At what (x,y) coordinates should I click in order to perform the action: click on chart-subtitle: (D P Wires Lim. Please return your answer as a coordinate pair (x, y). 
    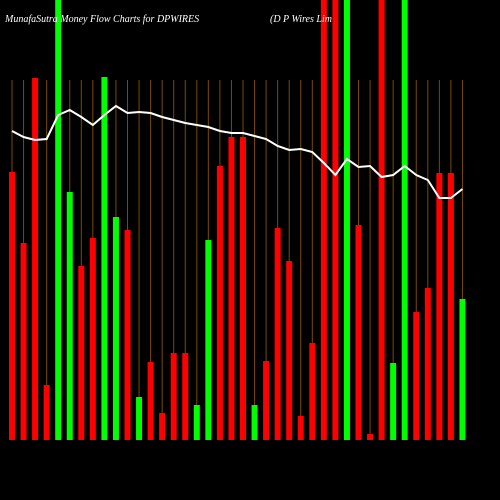
    Looking at the image, I should click on (301, 19).